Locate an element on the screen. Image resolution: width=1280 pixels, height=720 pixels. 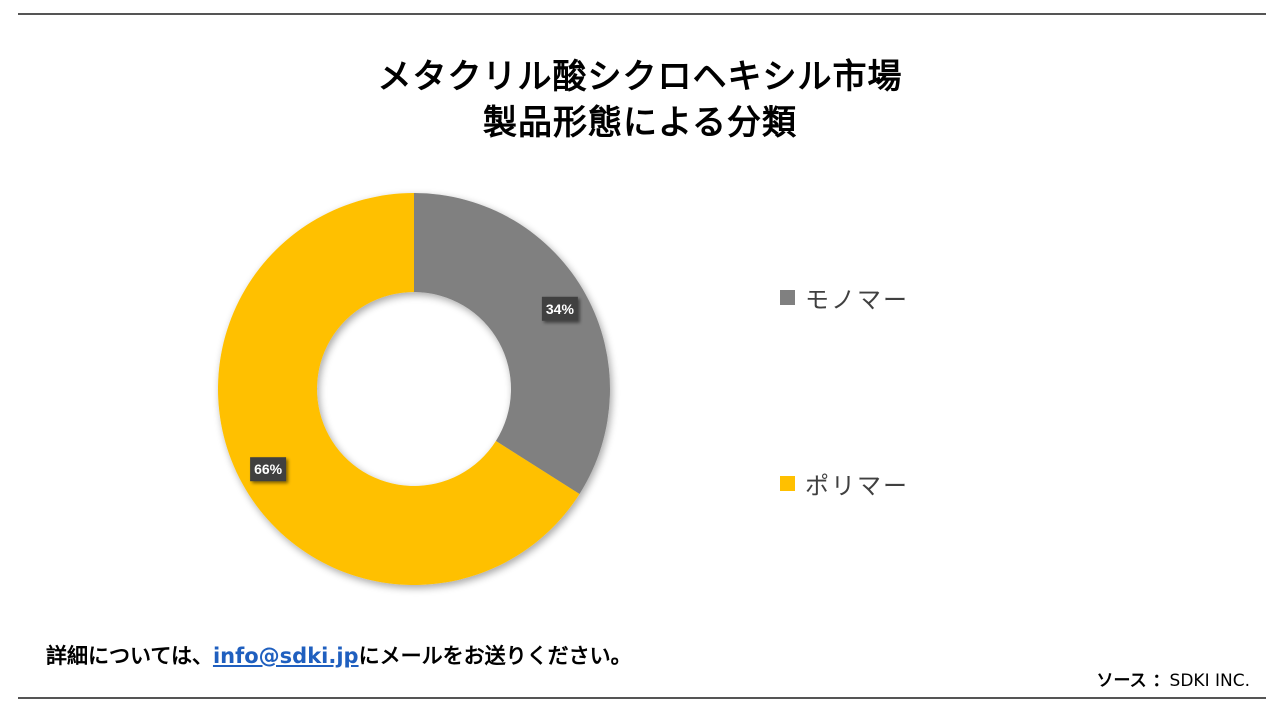
contact-suffix: にメールをお送りください。 is located at coordinates (495, 656).